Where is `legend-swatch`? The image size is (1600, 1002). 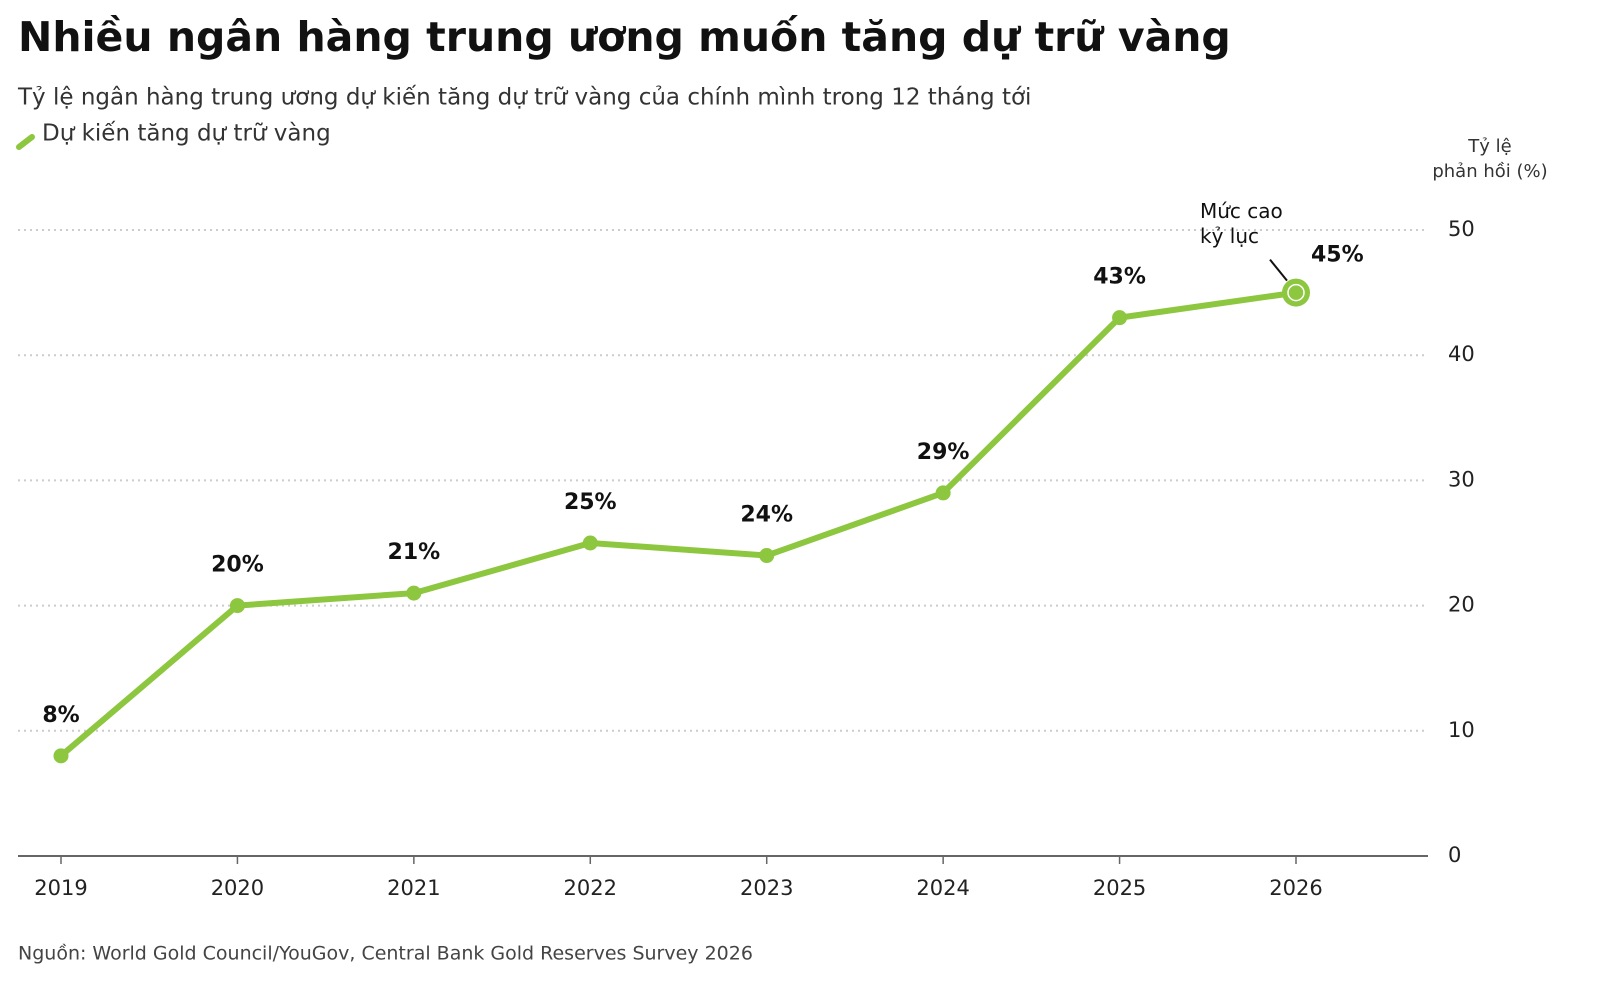
legend-swatch is located at coordinates (25, 142).